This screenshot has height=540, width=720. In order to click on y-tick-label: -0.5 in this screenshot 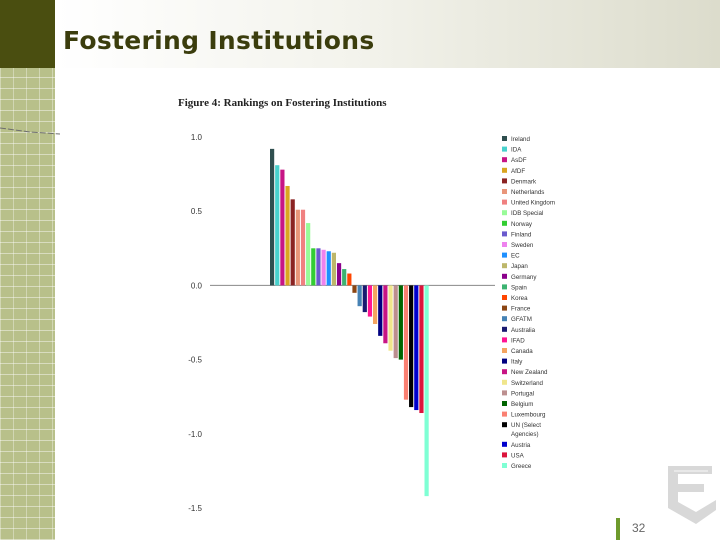, I will do `click(195, 360)`.